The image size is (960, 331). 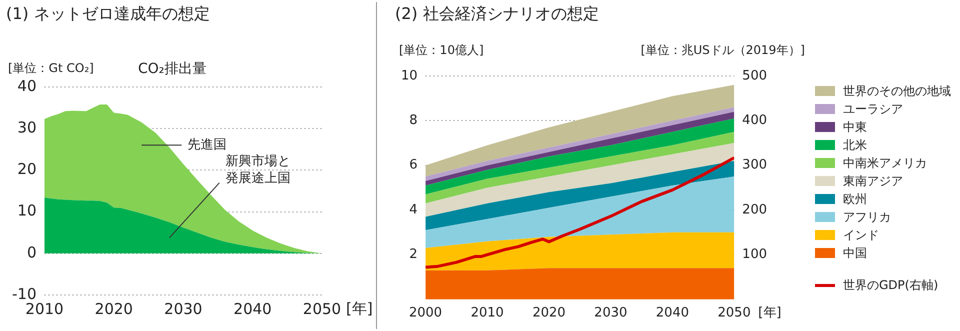 I want to click on legend-label: 東南アジア, so click(x=873, y=181).